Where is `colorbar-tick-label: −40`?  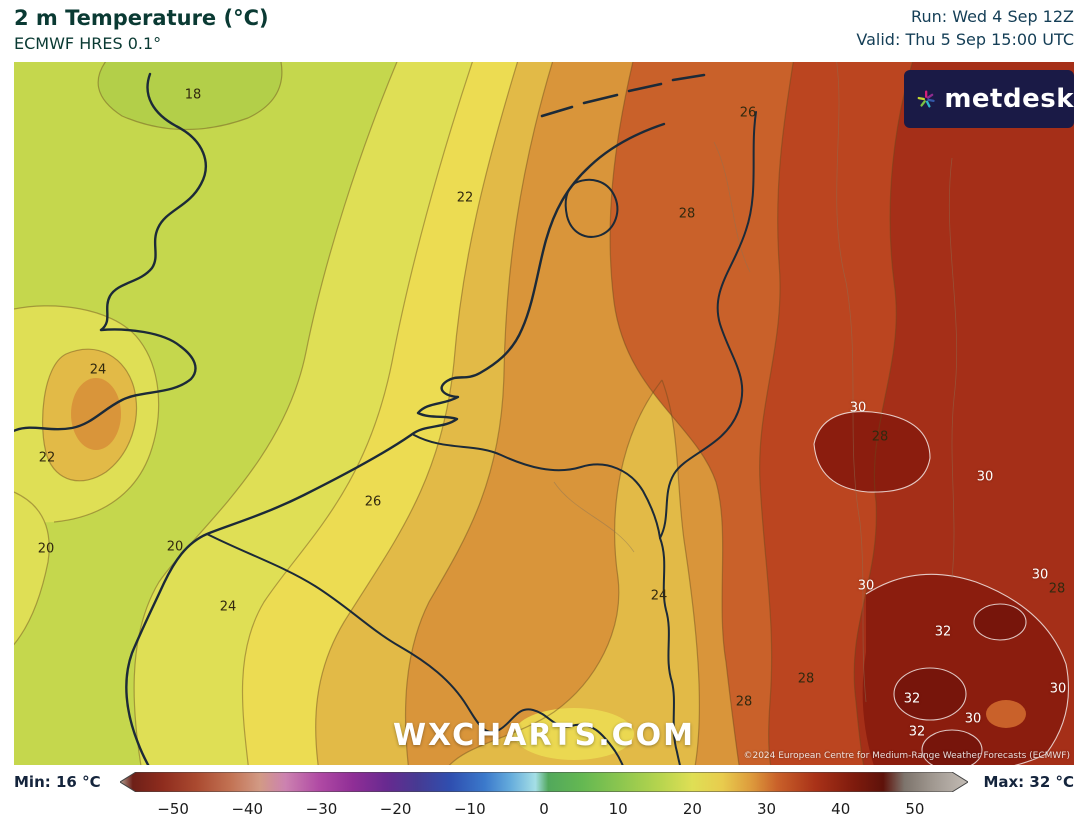
colorbar-tick-label: −40 is located at coordinates (247, 809).